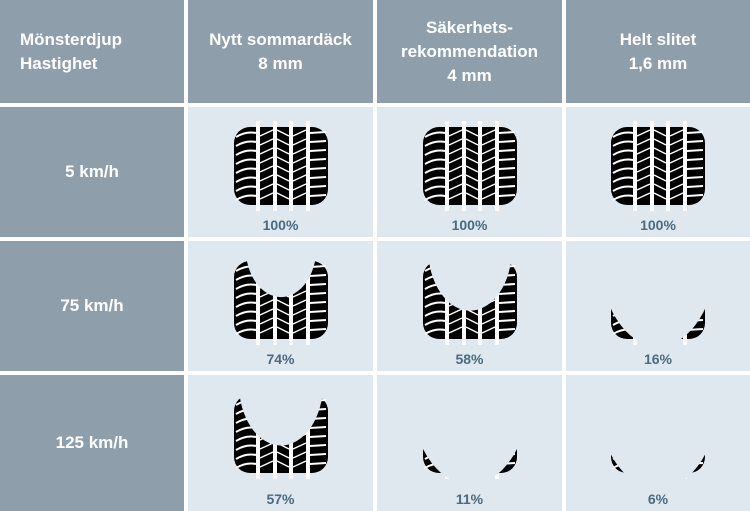  I want to click on contact-percent: 74%, so click(280, 359).